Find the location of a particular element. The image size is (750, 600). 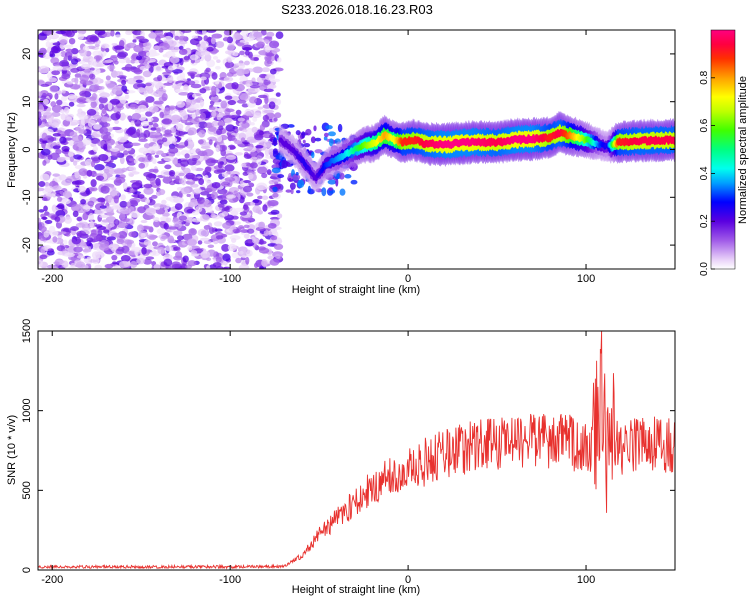

spectrogram-y-label: Frequency (Hz) is located at coordinates (12, 150).